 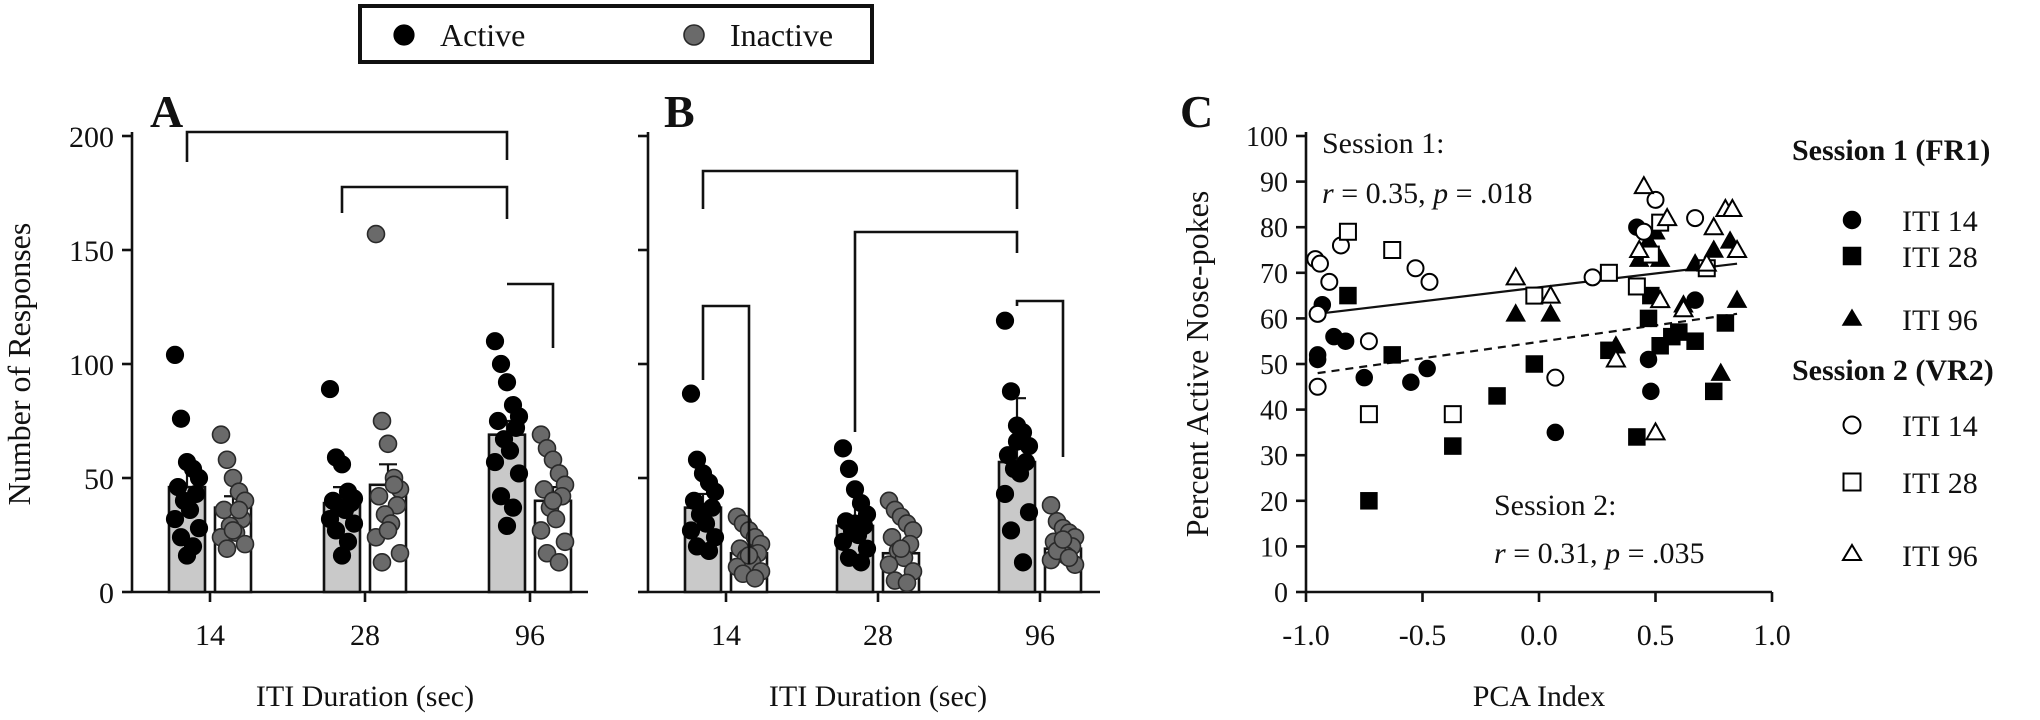 What do you see at coordinates (1423, 635) in the screenshot?
I see `panel-c-xtick-label: -0.5` at bounding box center [1423, 635].